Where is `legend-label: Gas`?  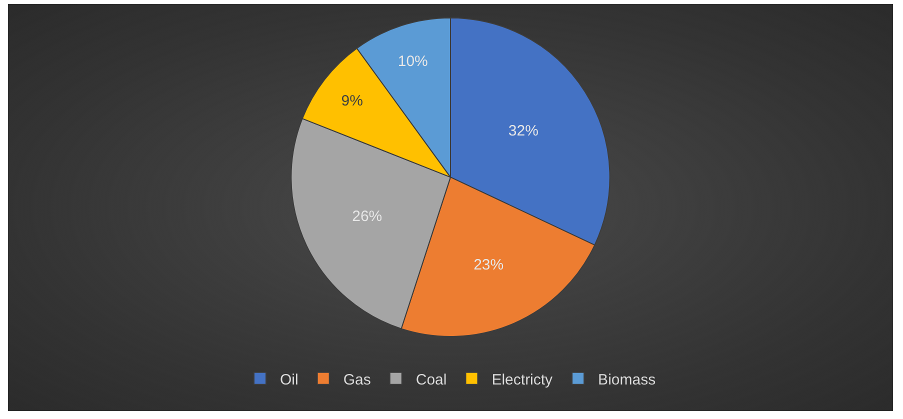 legend-label: Gas is located at coordinates (357, 379).